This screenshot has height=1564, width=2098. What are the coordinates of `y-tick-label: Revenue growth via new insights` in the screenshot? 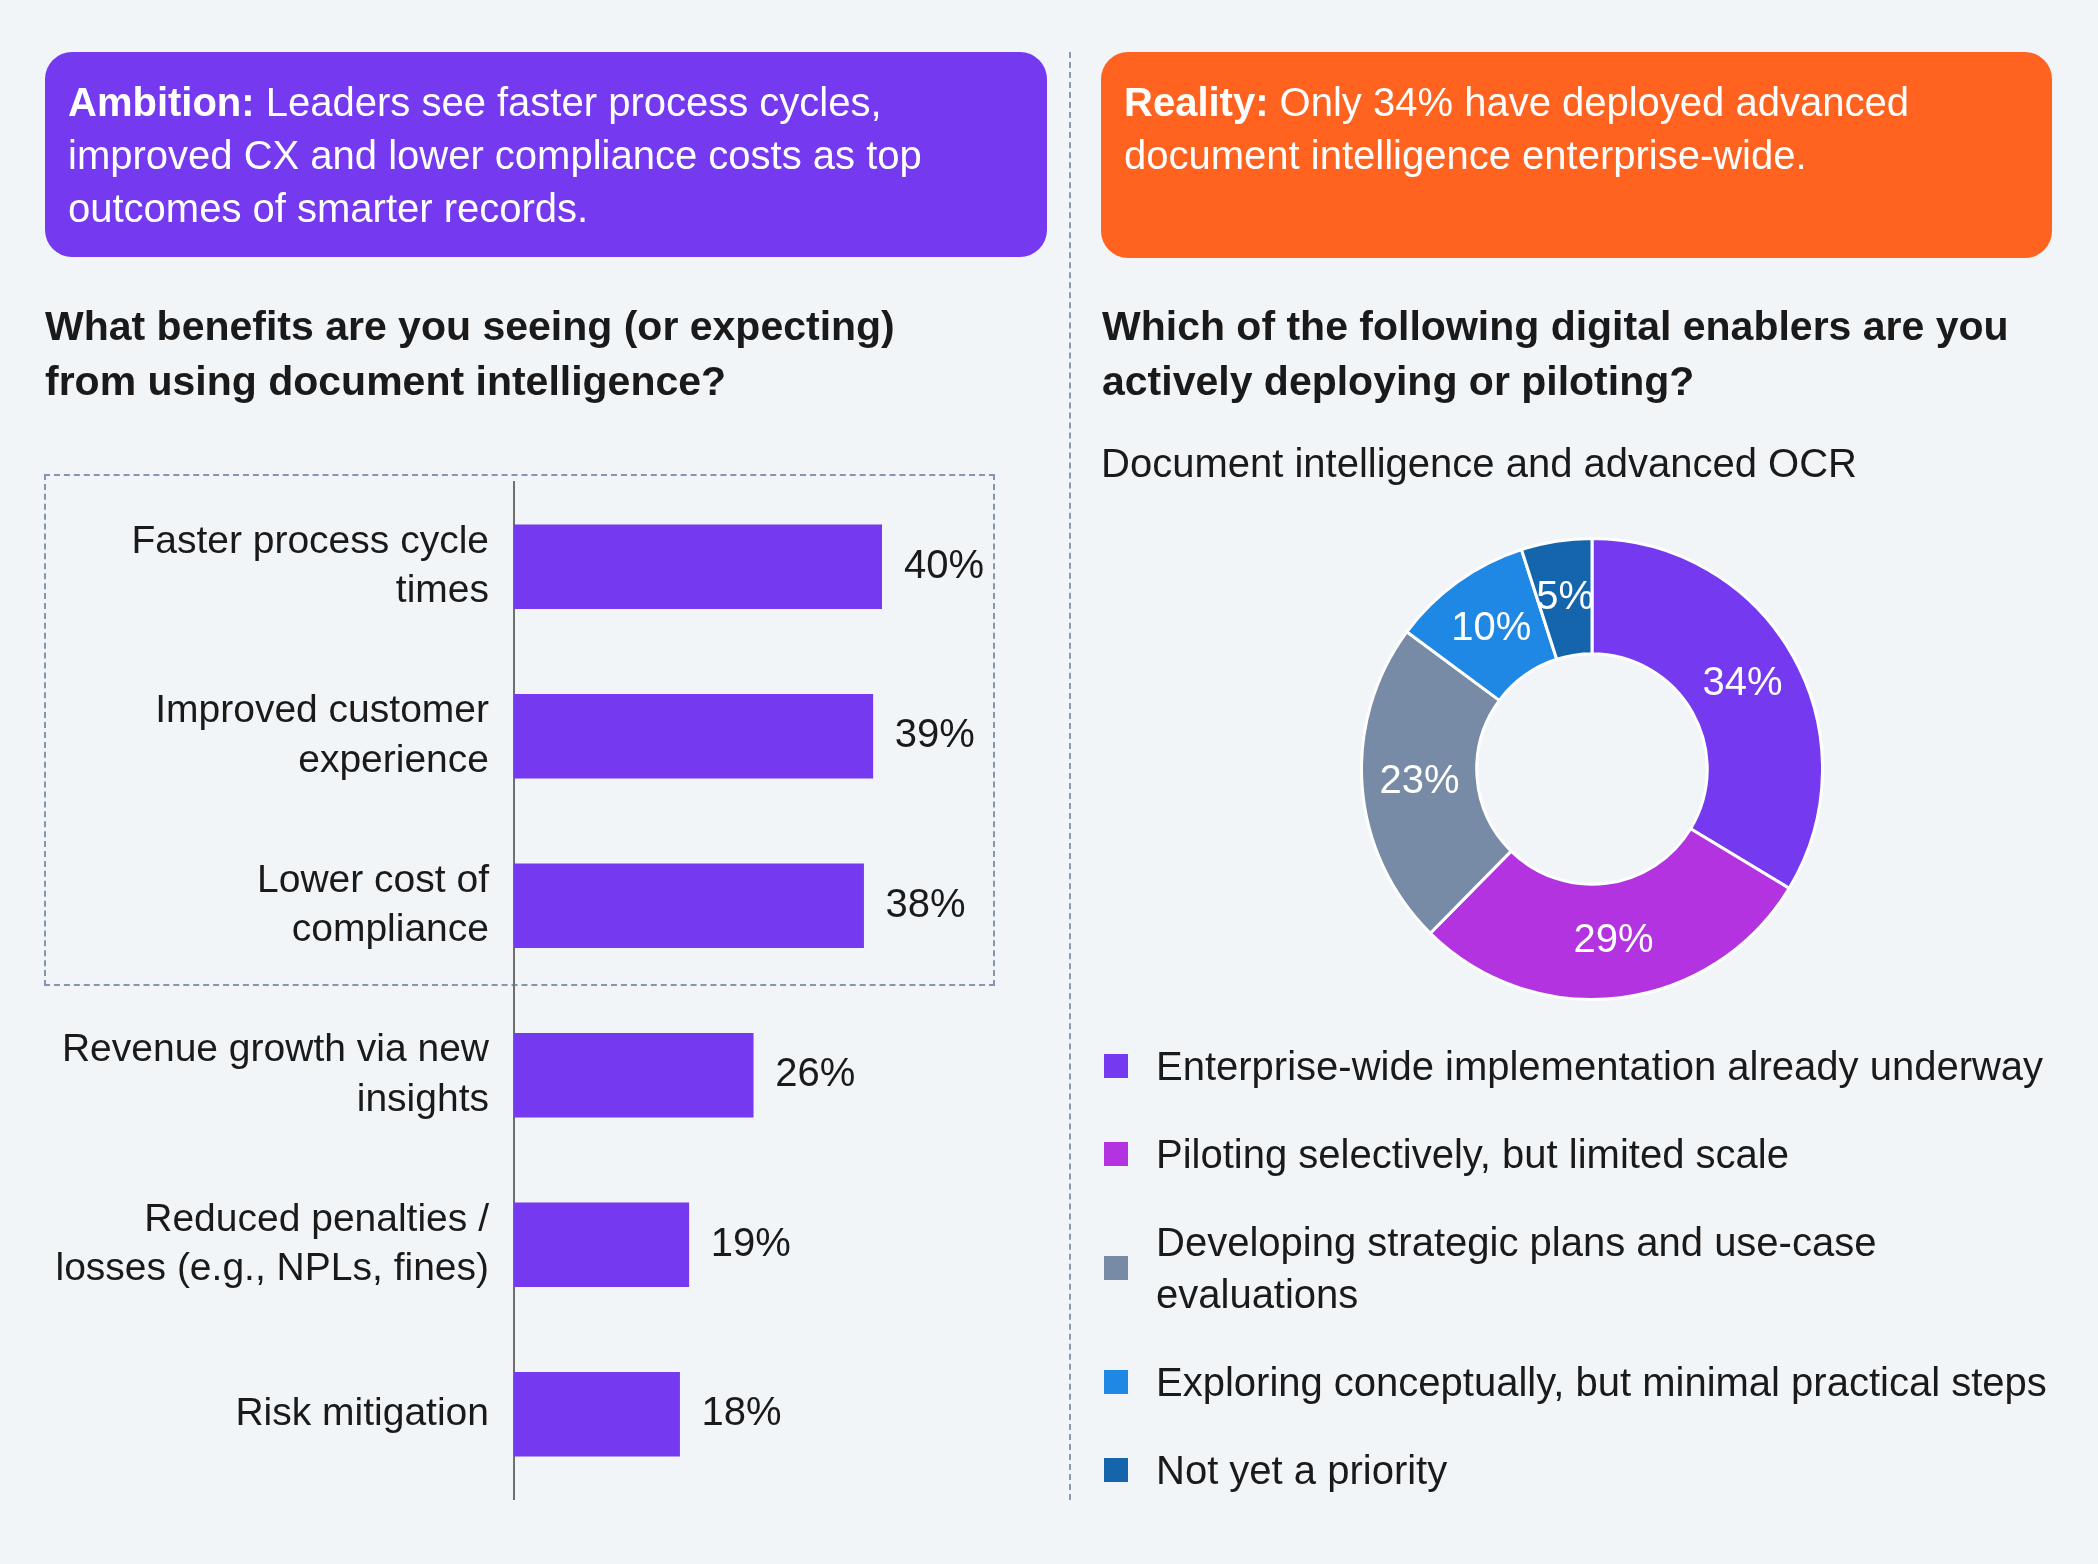 It's located at (275, 1072).